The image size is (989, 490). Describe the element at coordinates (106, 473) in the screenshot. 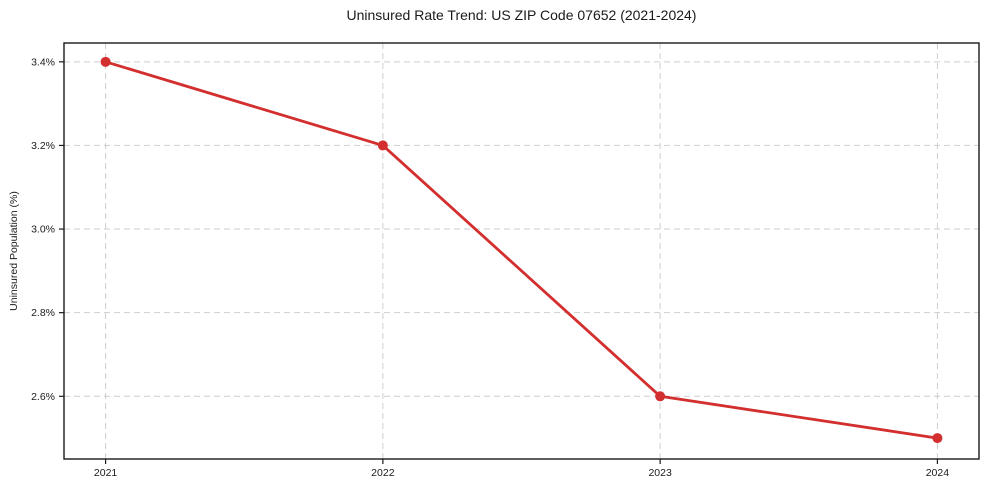

I see `x-tick-label: 2021` at that location.